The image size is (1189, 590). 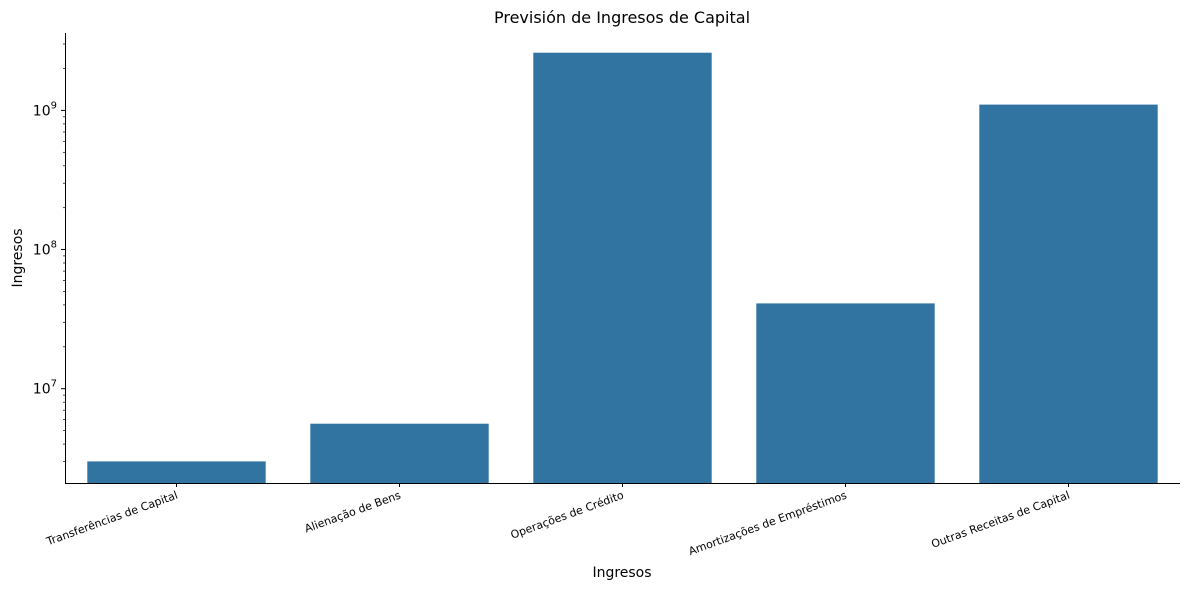 I want to click on y-tick-label-0: 10⁷, so click(x=45, y=388).